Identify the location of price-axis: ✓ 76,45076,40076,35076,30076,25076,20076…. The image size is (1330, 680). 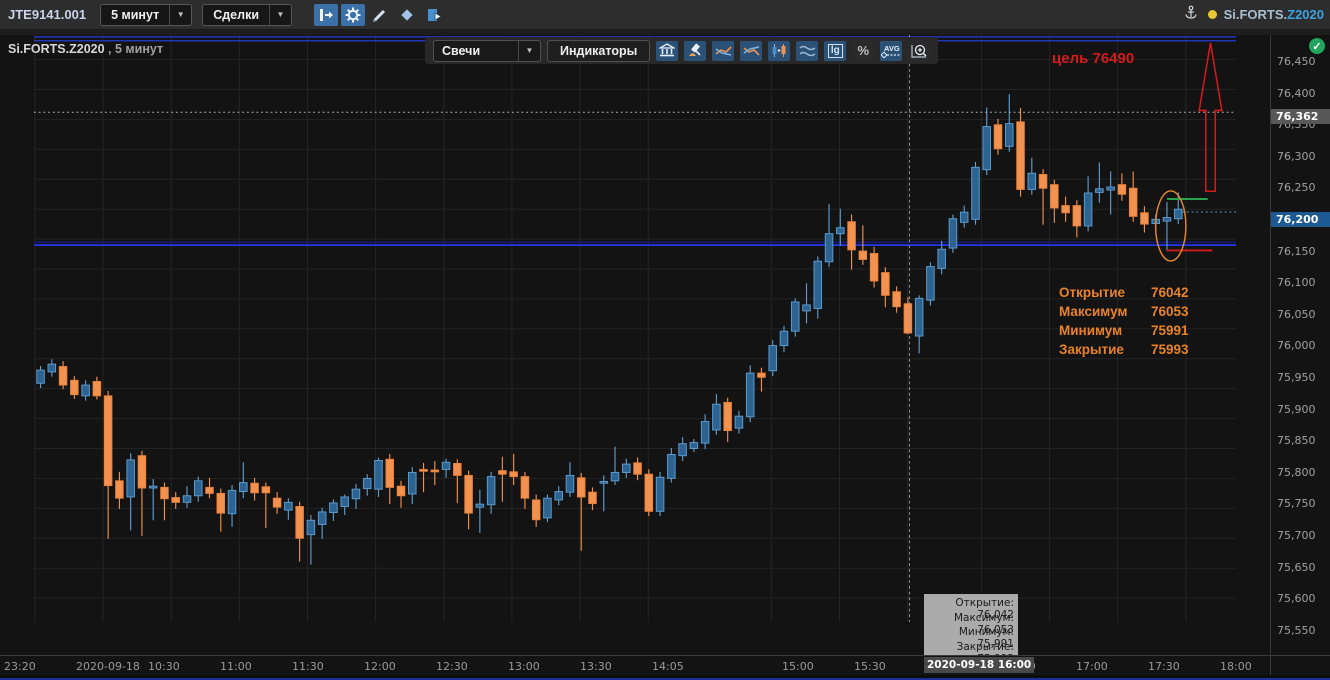
(1300, 345).